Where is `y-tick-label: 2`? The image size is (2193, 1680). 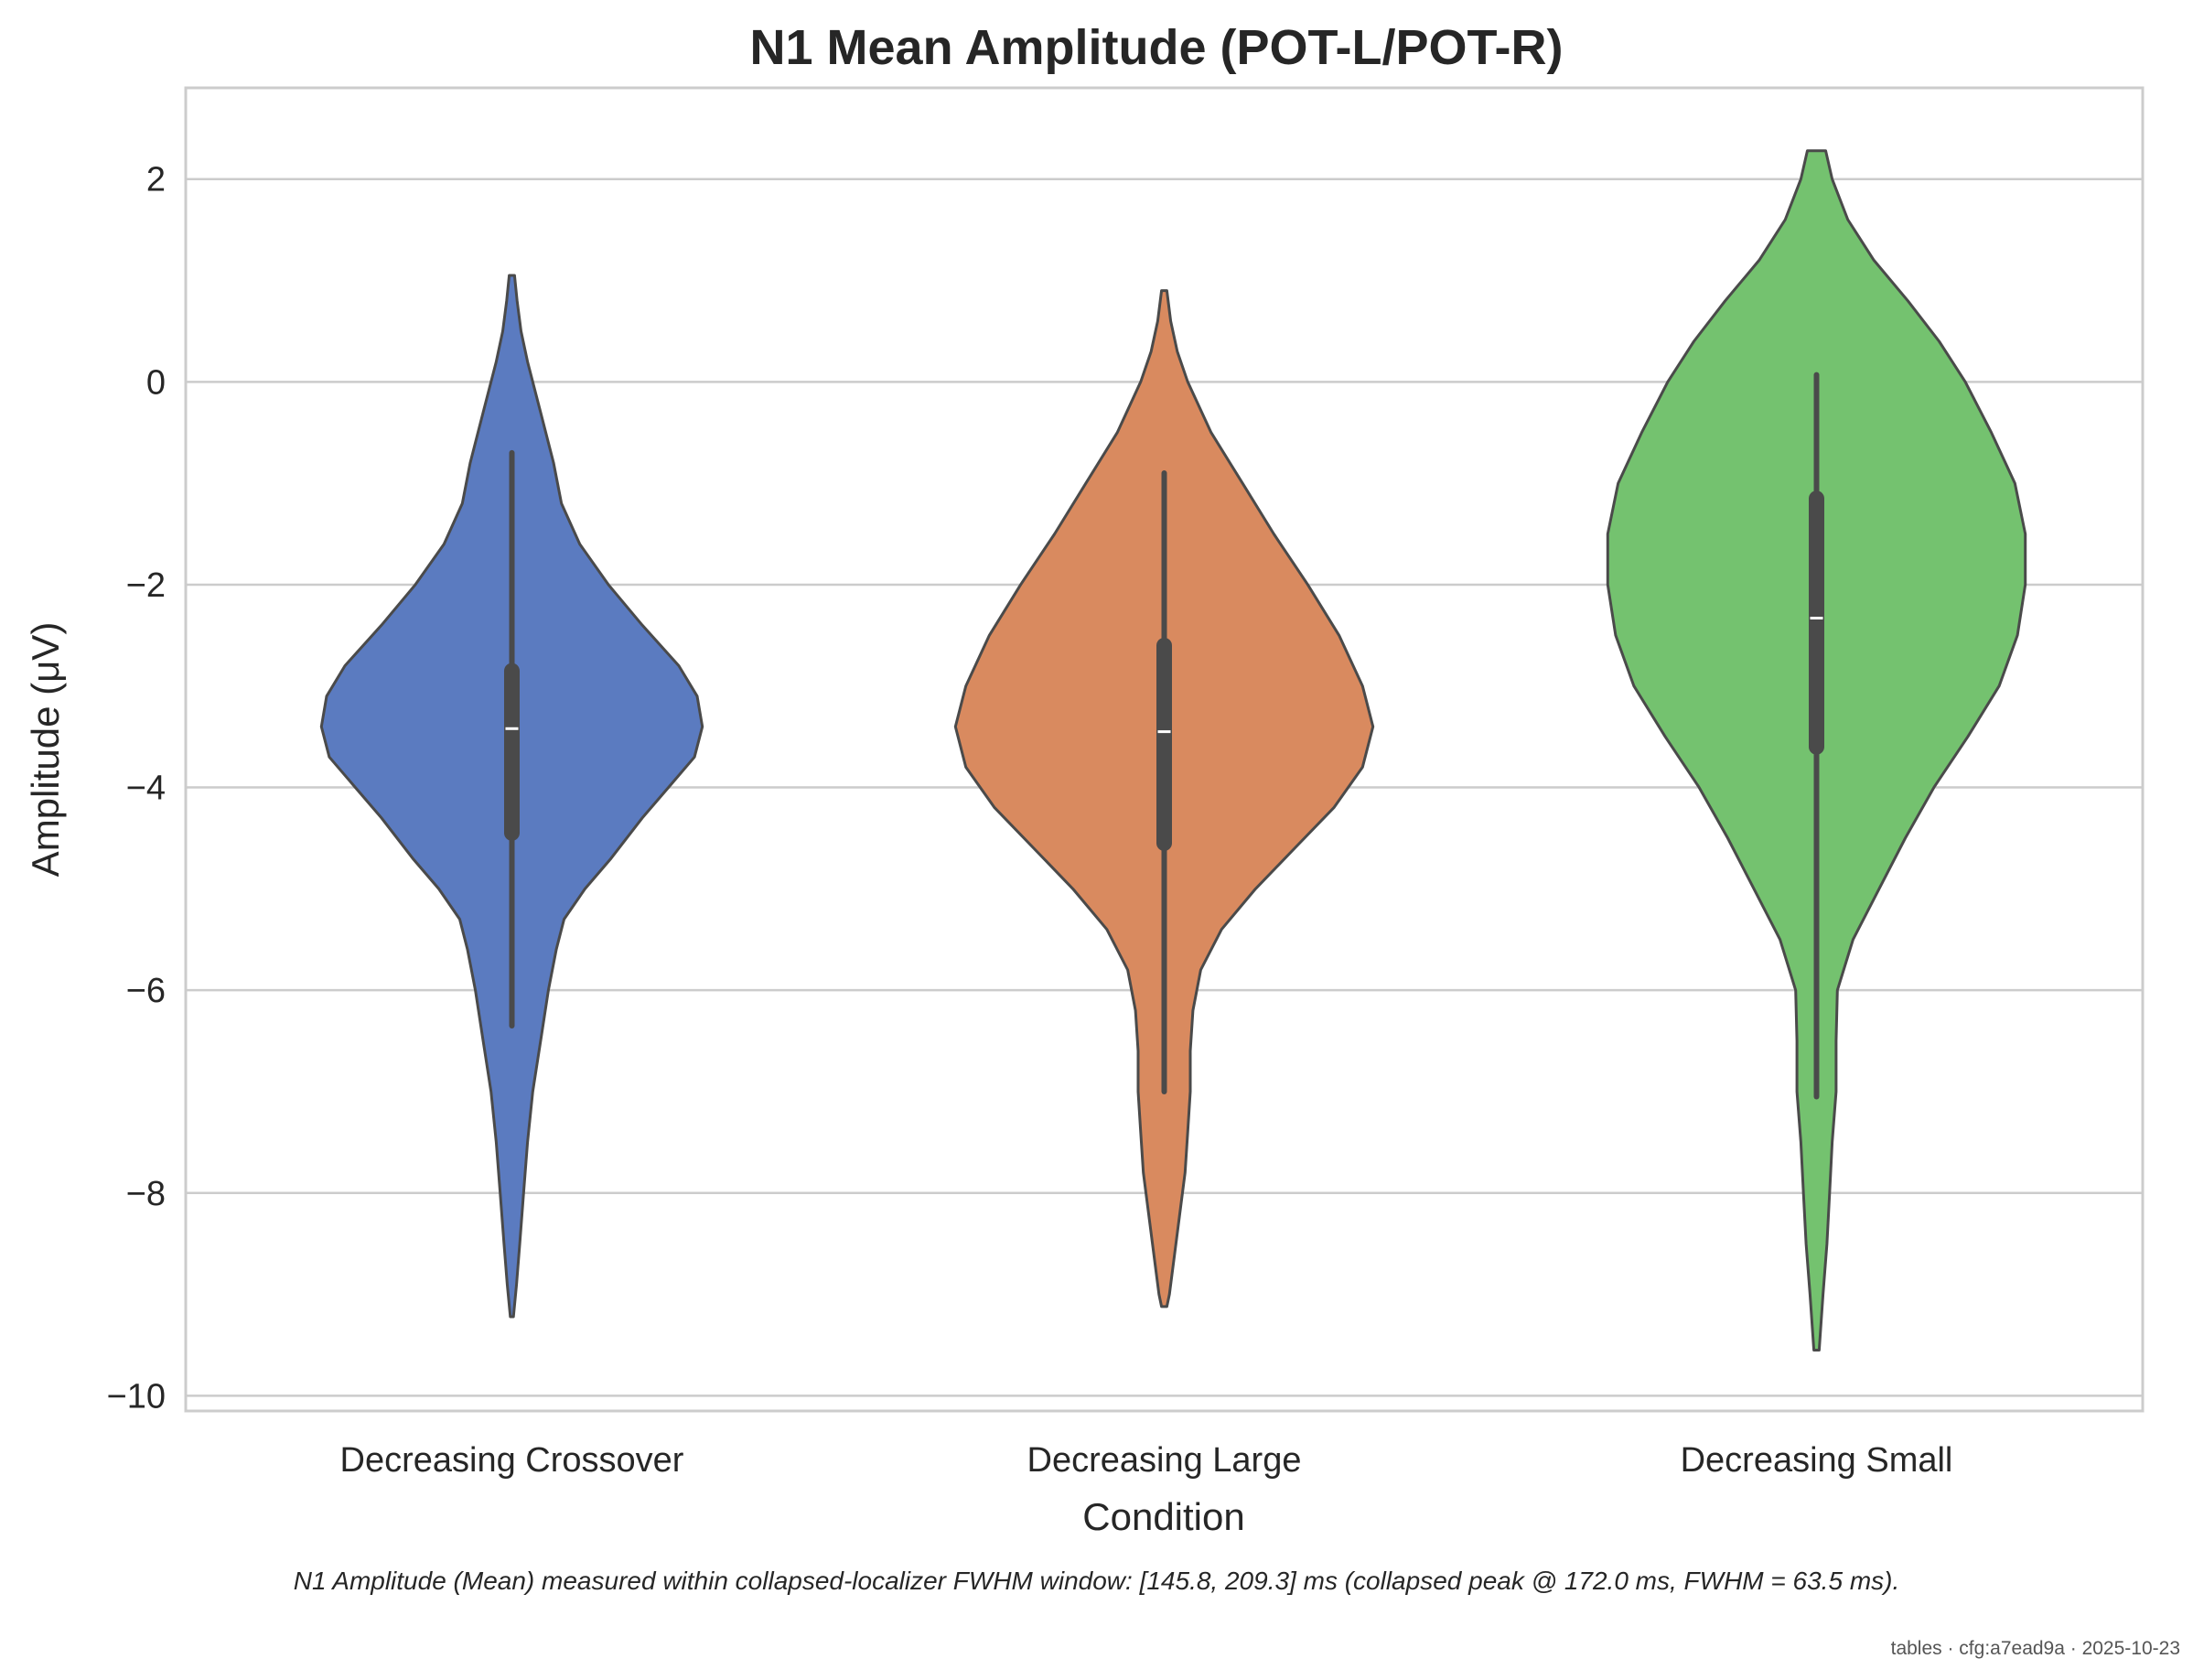
y-tick-label: 2 is located at coordinates (156, 180).